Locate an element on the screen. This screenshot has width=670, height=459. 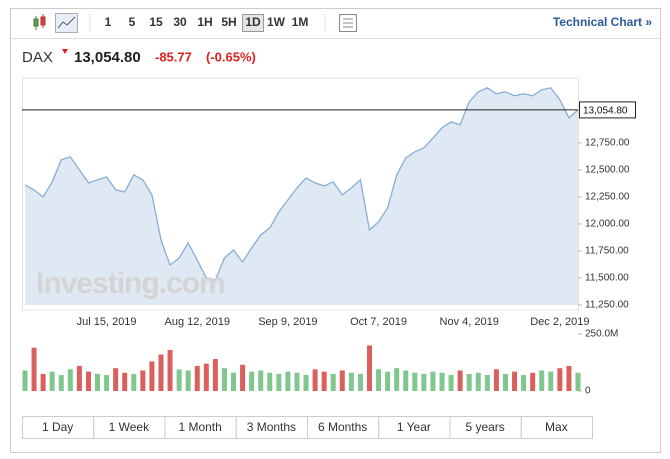
x-tick-label: Dec 2, 2019 is located at coordinates (559, 322).